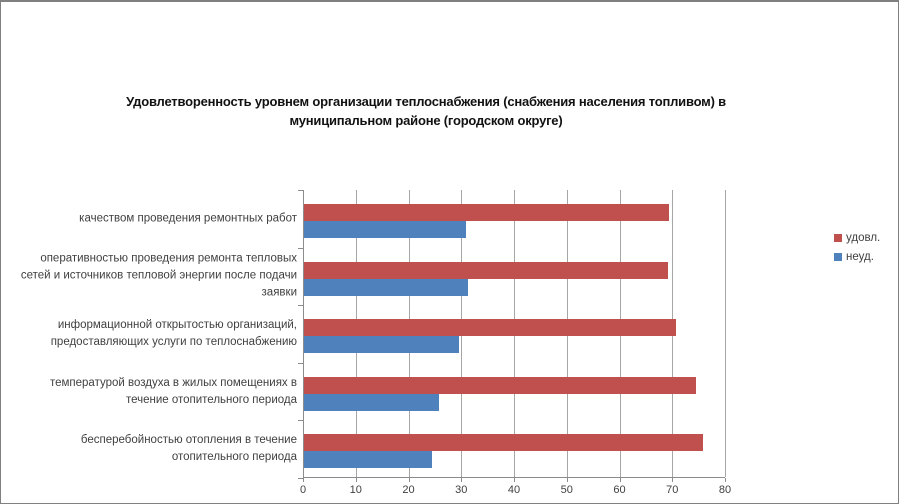  Describe the element at coordinates (860, 257) in the screenshot. I see `legend-label: неуд.` at that location.